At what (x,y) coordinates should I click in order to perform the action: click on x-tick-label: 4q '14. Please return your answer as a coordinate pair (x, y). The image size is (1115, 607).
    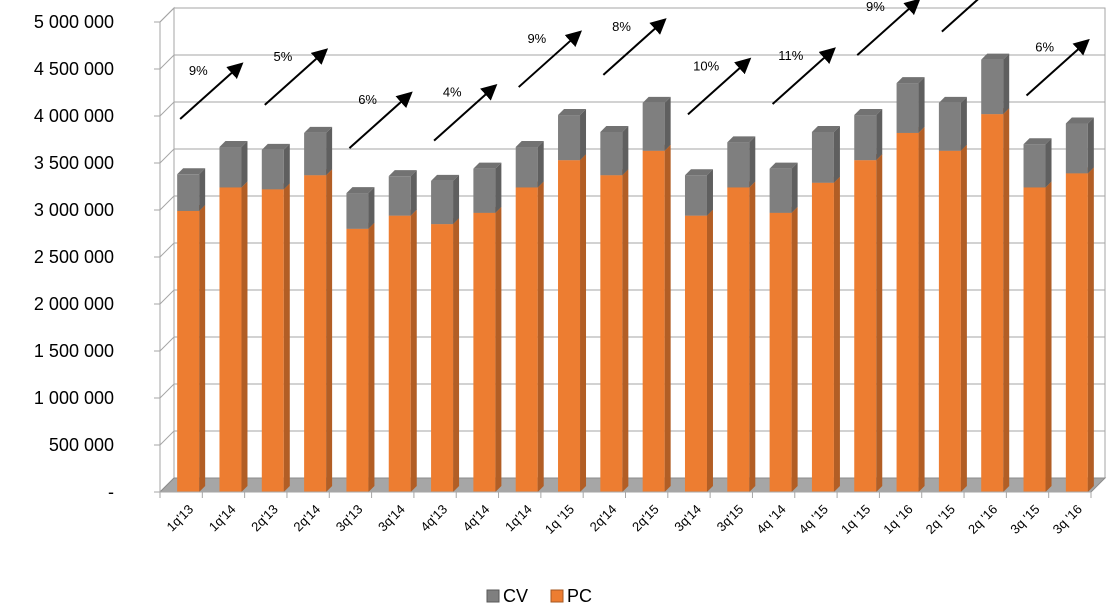
    Looking at the image, I should click on (770, 519).